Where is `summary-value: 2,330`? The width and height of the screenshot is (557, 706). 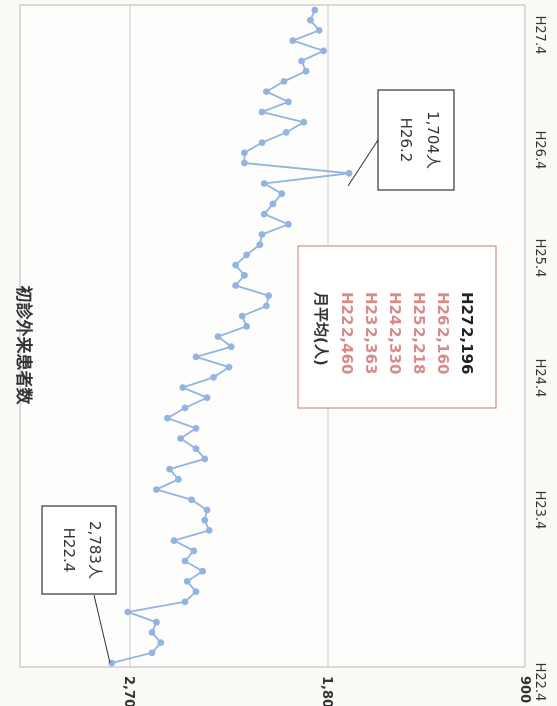 summary-value: 2,330 is located at coordinates (395, 350).